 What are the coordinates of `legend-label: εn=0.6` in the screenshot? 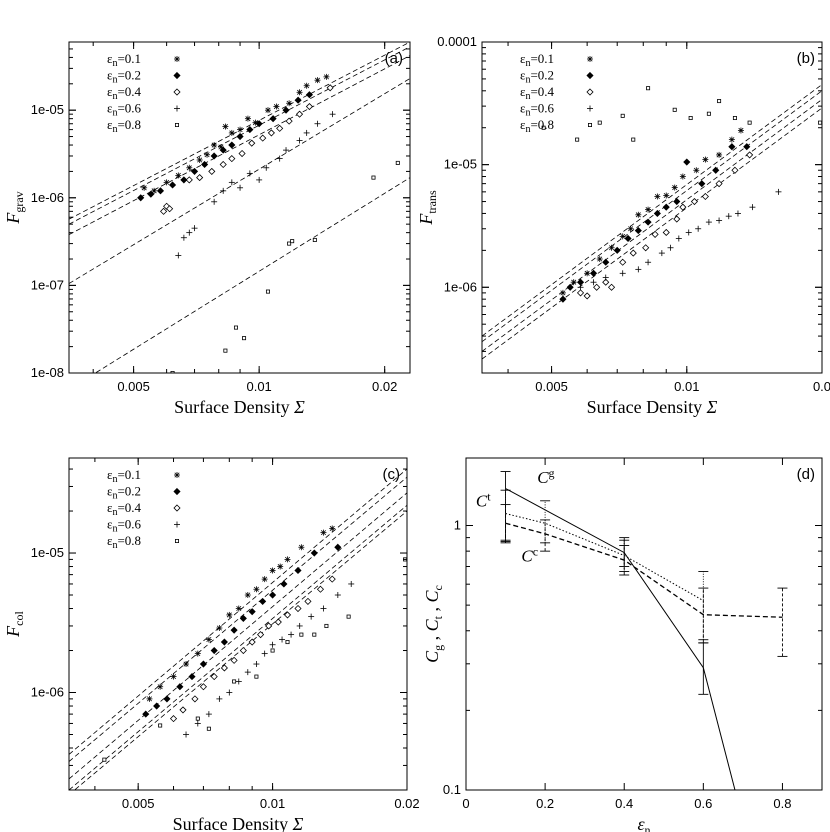 It's located at (537, 110).